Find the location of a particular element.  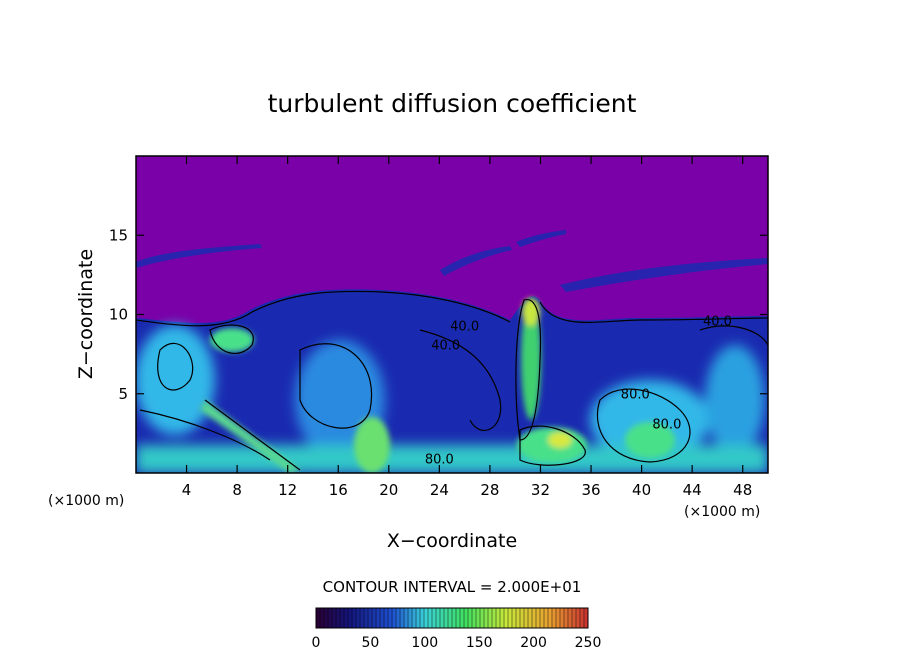

diagonal-streak is located at coordinates (250, 436).